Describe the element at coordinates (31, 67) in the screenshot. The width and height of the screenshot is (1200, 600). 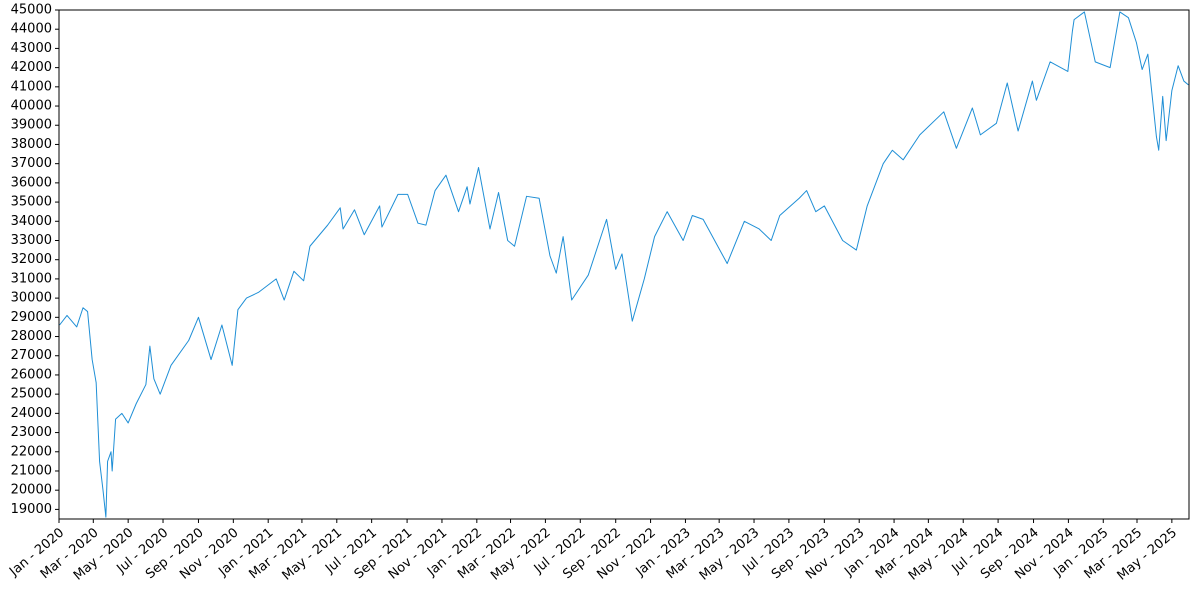
I see `y-tick-label: 42000` at that location.